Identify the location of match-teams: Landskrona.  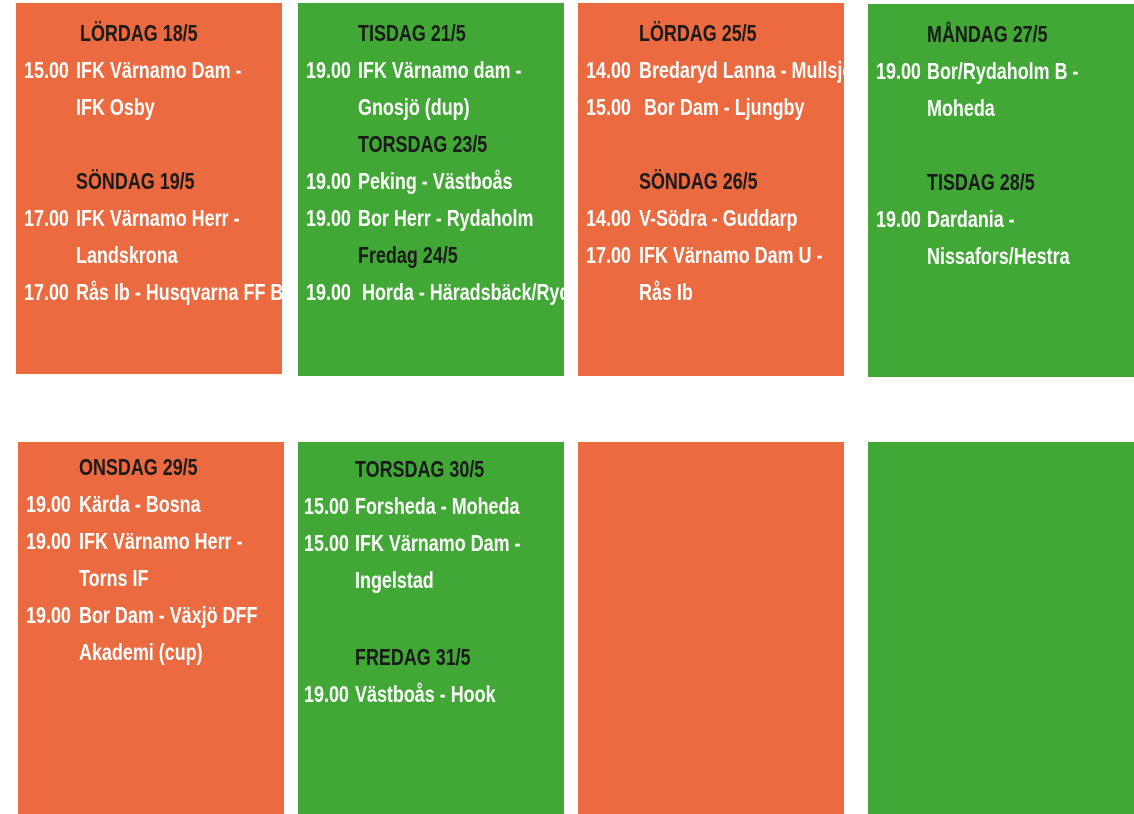
(127, 255).